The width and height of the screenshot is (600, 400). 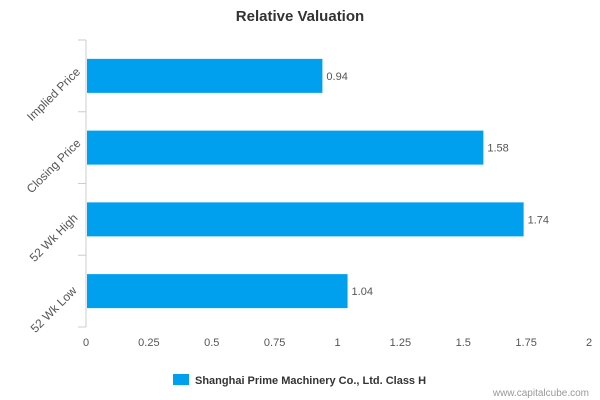 What do you see at coordinates (181, 379) in the screenshot?
I see `legend-swatch` at bounding box center [181, 379].